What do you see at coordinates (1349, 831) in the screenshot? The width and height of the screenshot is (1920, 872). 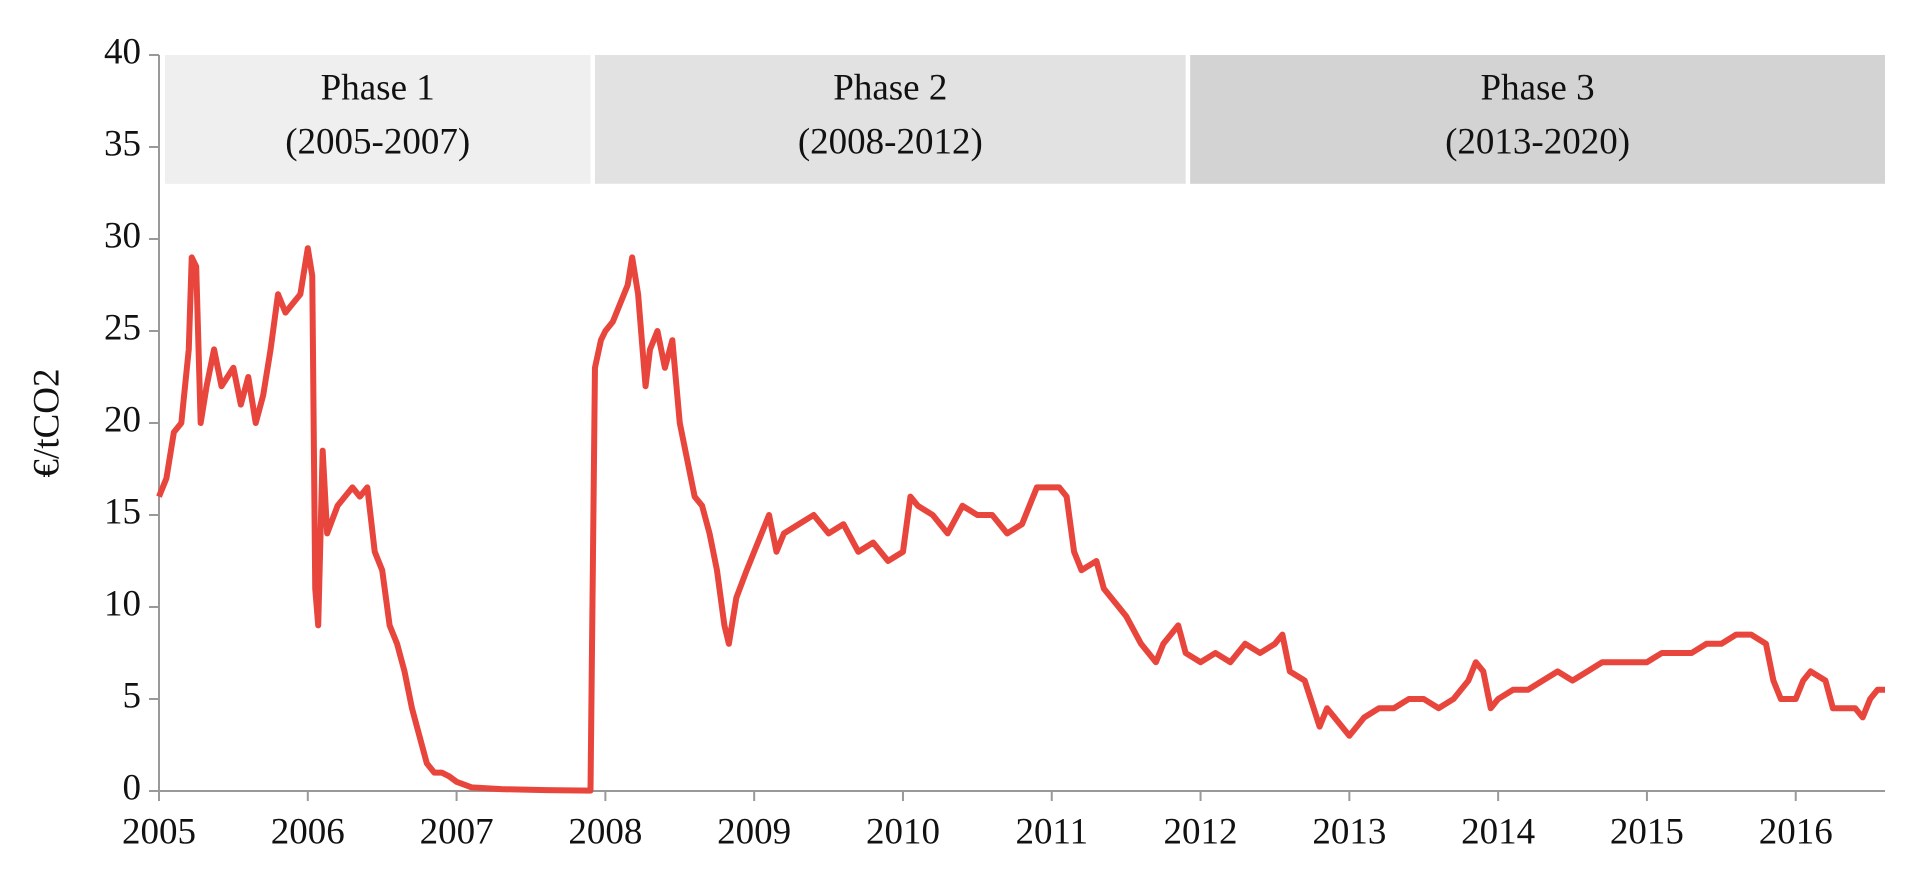 I see `x-tick-label: 2013` at bounding box center [1349, 831].